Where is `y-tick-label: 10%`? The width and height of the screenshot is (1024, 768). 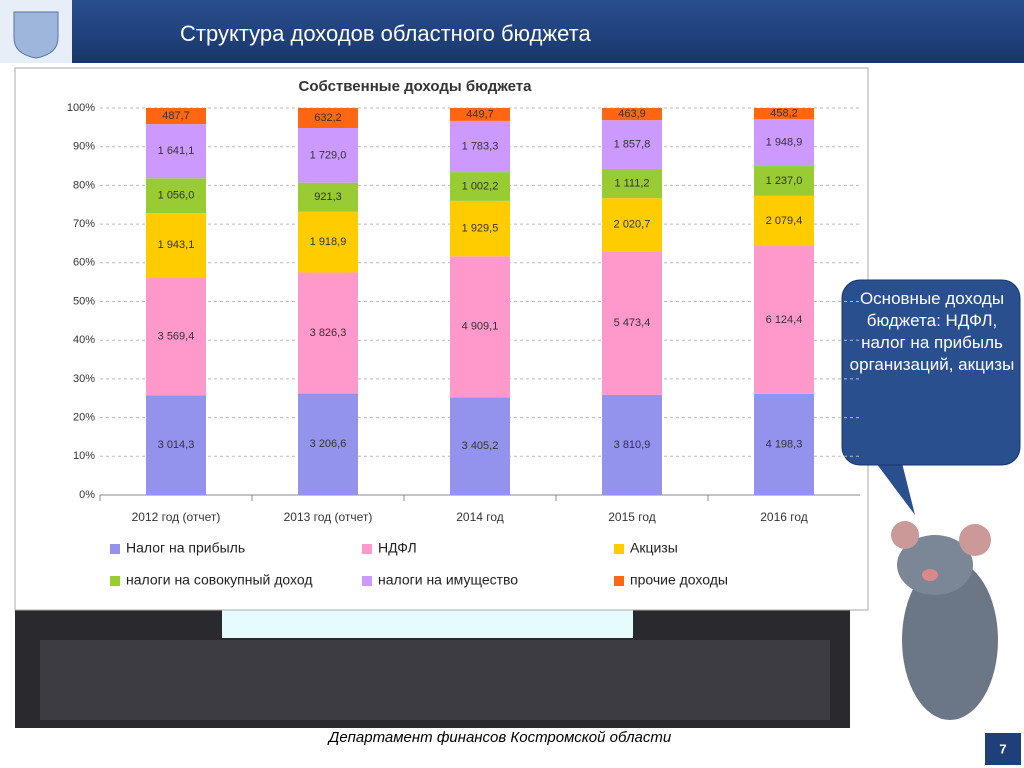
y-tick-label: 10% is located at coordinates (84, 456).